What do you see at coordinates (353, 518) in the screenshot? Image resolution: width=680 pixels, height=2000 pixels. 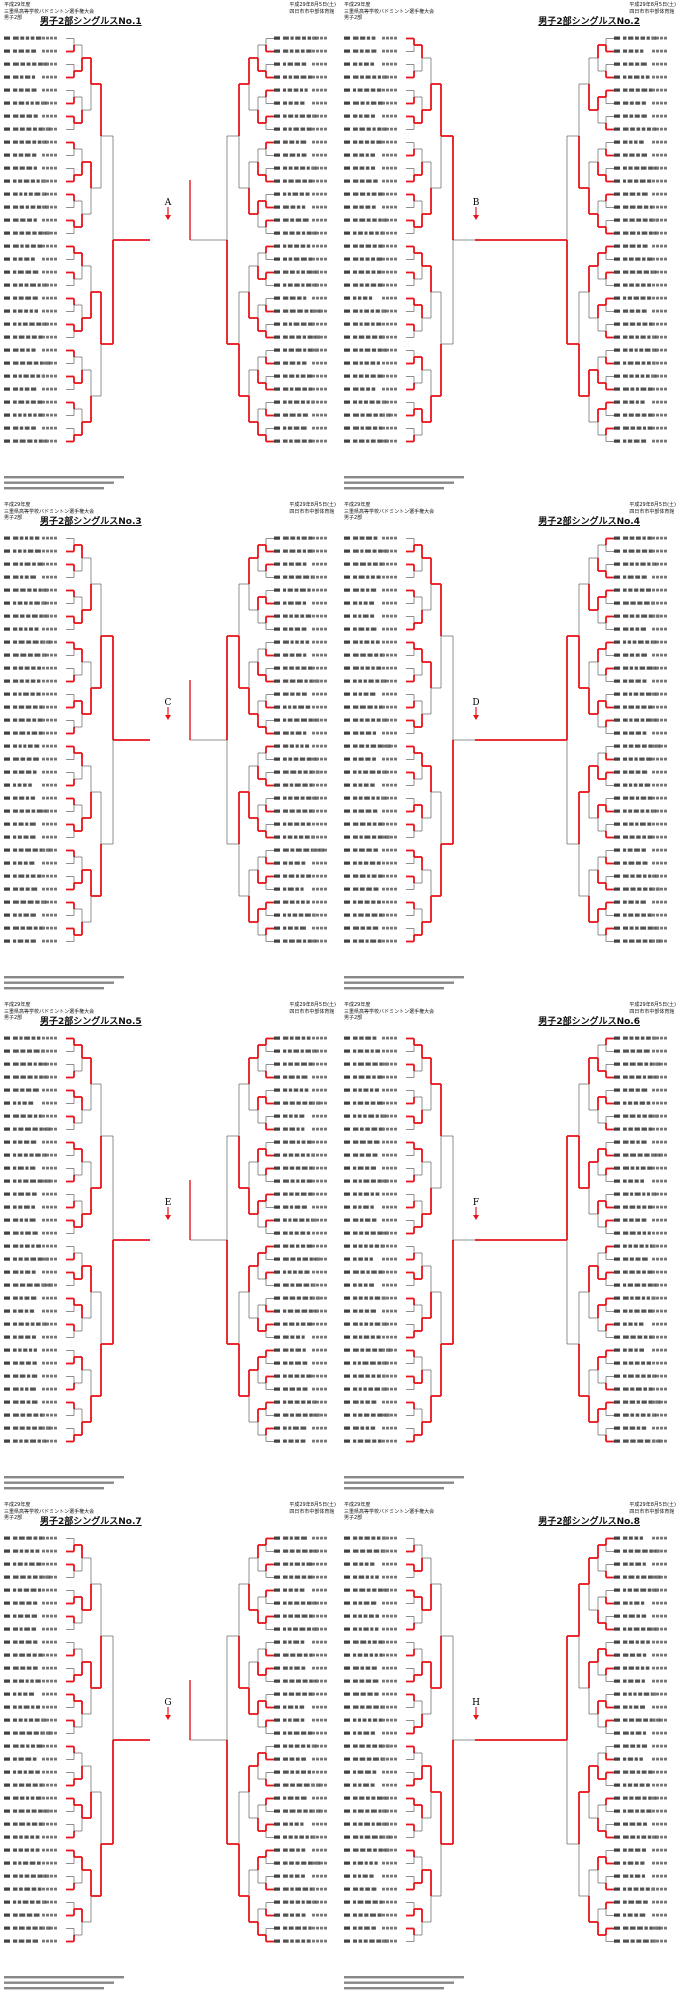 I see `header-category: 男子2部` at bounding box center [353, 518].